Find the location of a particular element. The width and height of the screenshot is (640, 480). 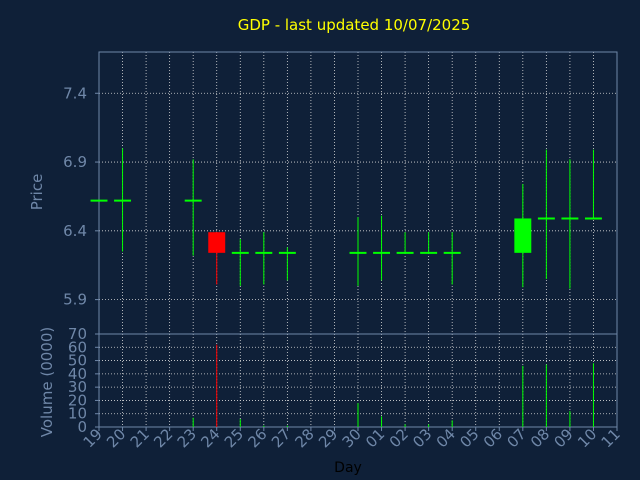

volume-tick-label: 50 is located at coordinates (77, 361).